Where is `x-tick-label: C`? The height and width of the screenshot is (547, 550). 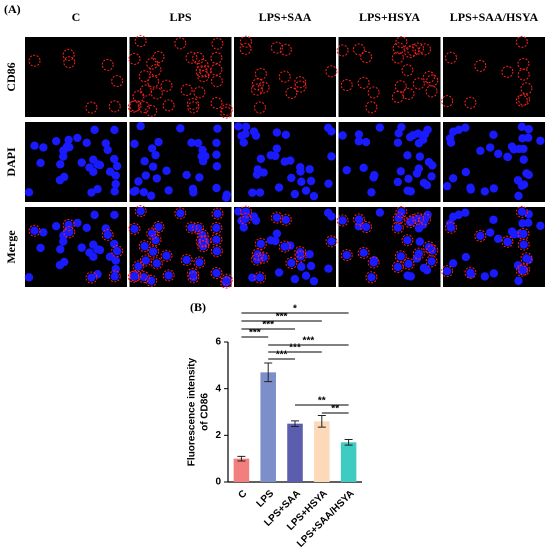 x-tick-label: C is located at coordinates (242, 494).